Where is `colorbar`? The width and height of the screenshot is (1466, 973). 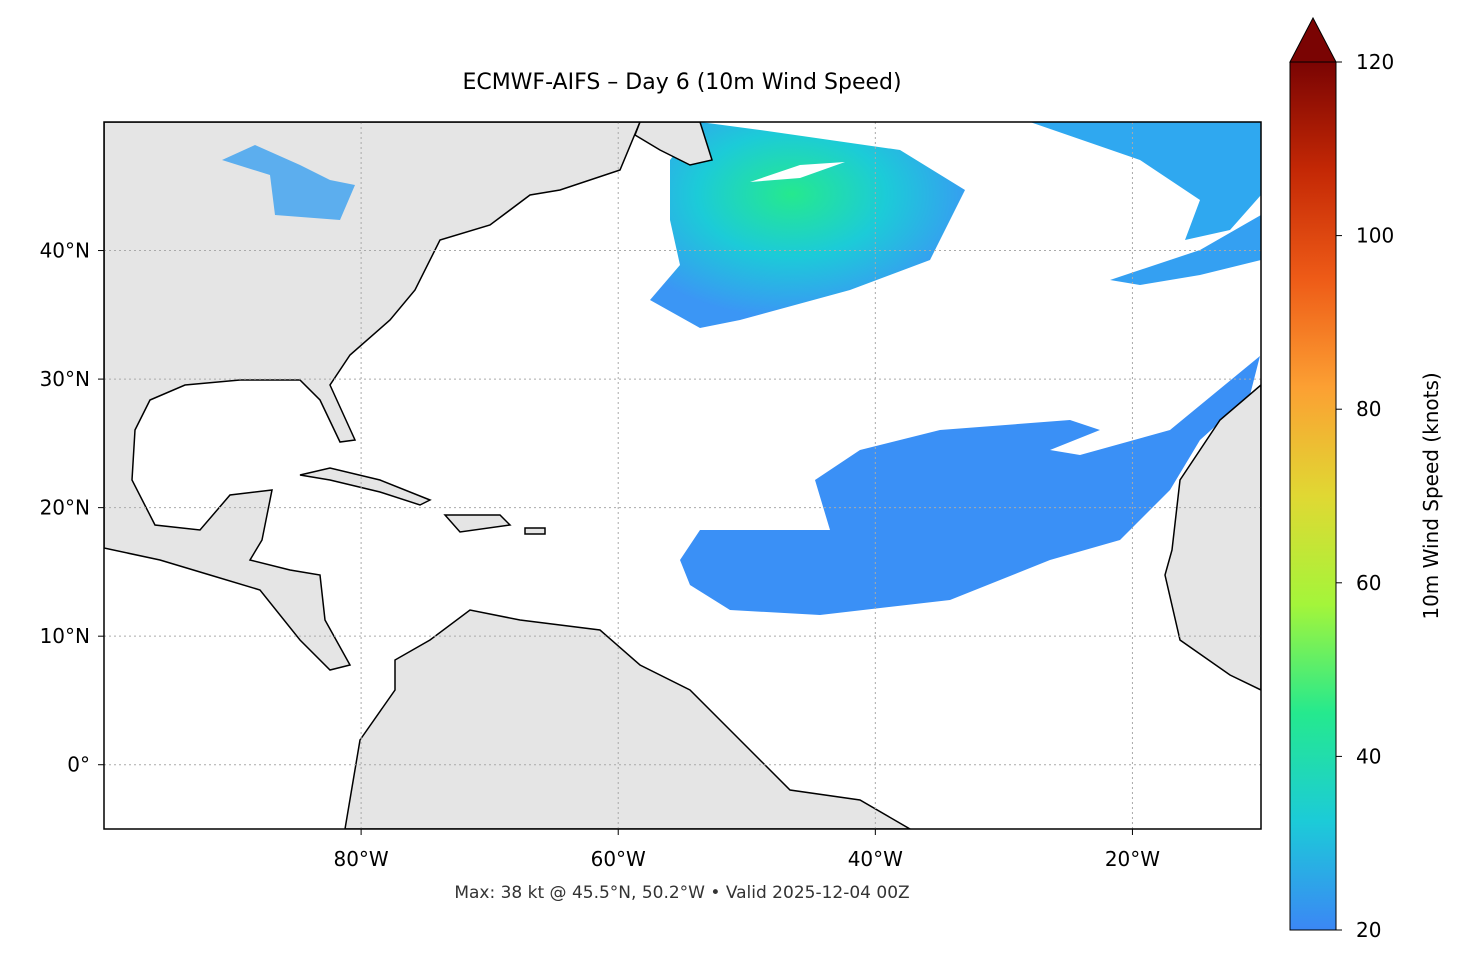
colorbar is located at coordinates (1313, 496).